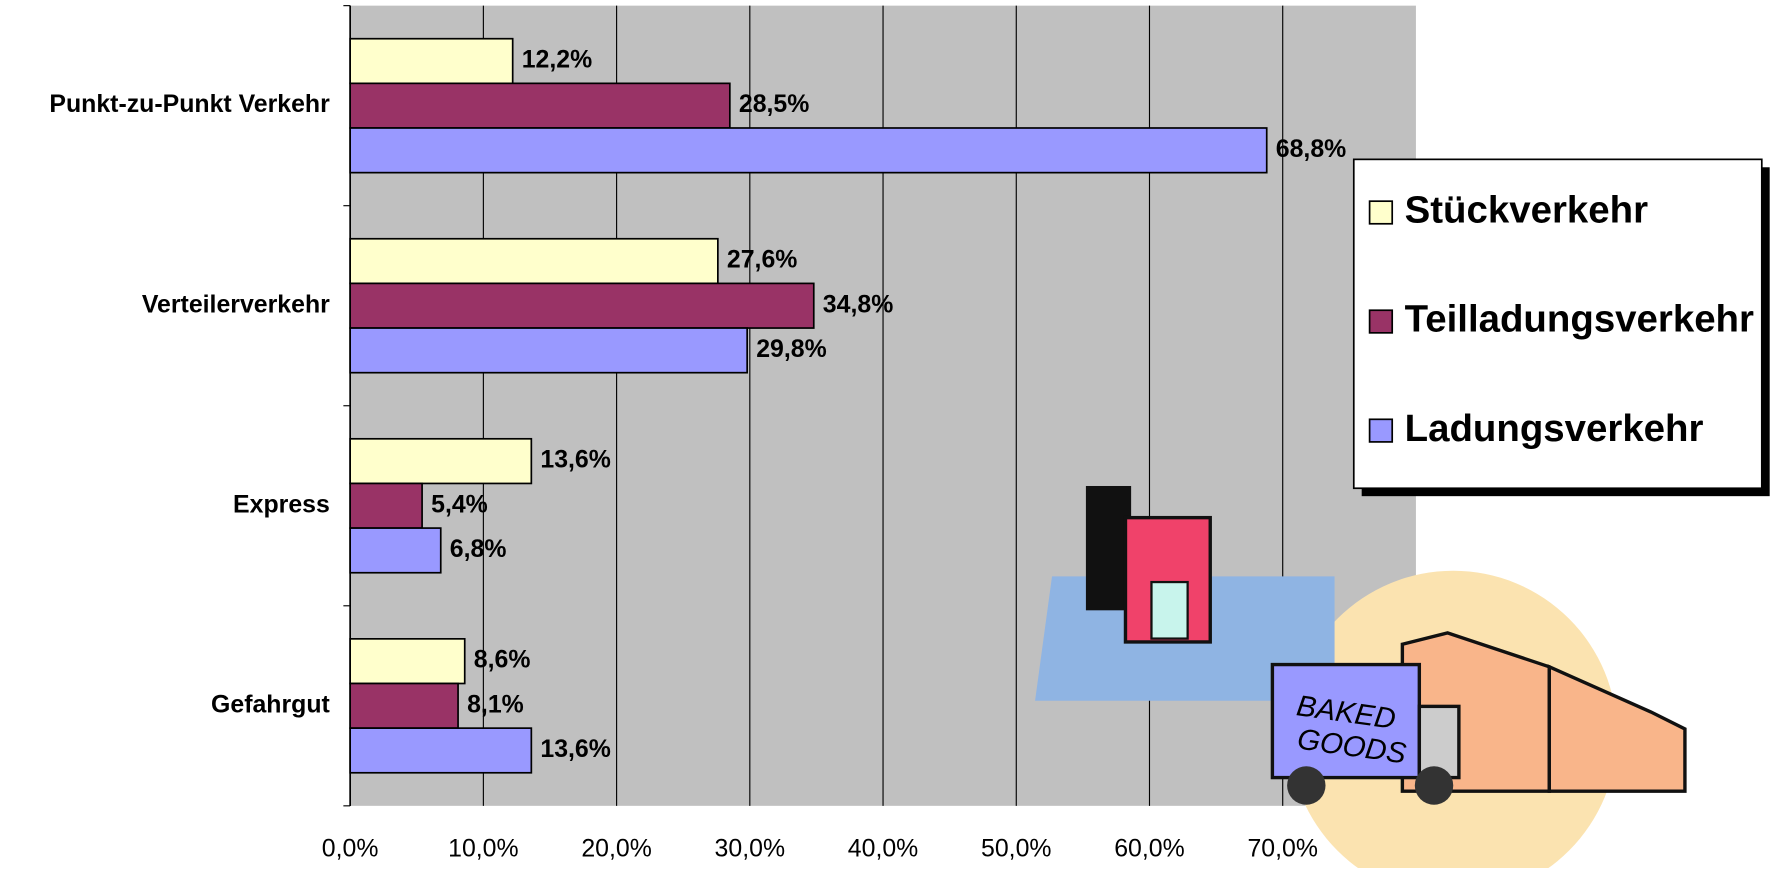 This screenshot has height=873, width=1774. I want to click on value-label: 68,8%, so click(1311, 149).